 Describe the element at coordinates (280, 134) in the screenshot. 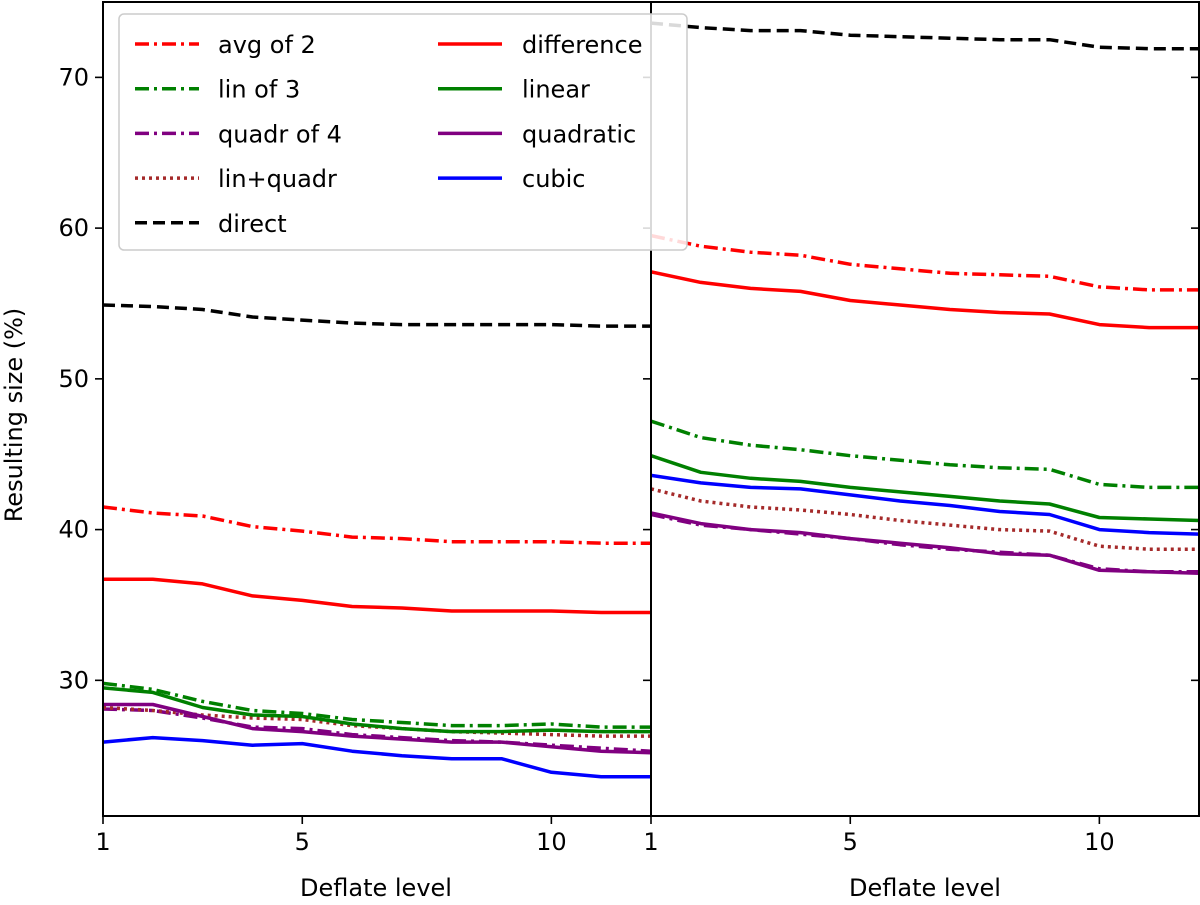

I see `legend-label: quadr of 4` at that location.